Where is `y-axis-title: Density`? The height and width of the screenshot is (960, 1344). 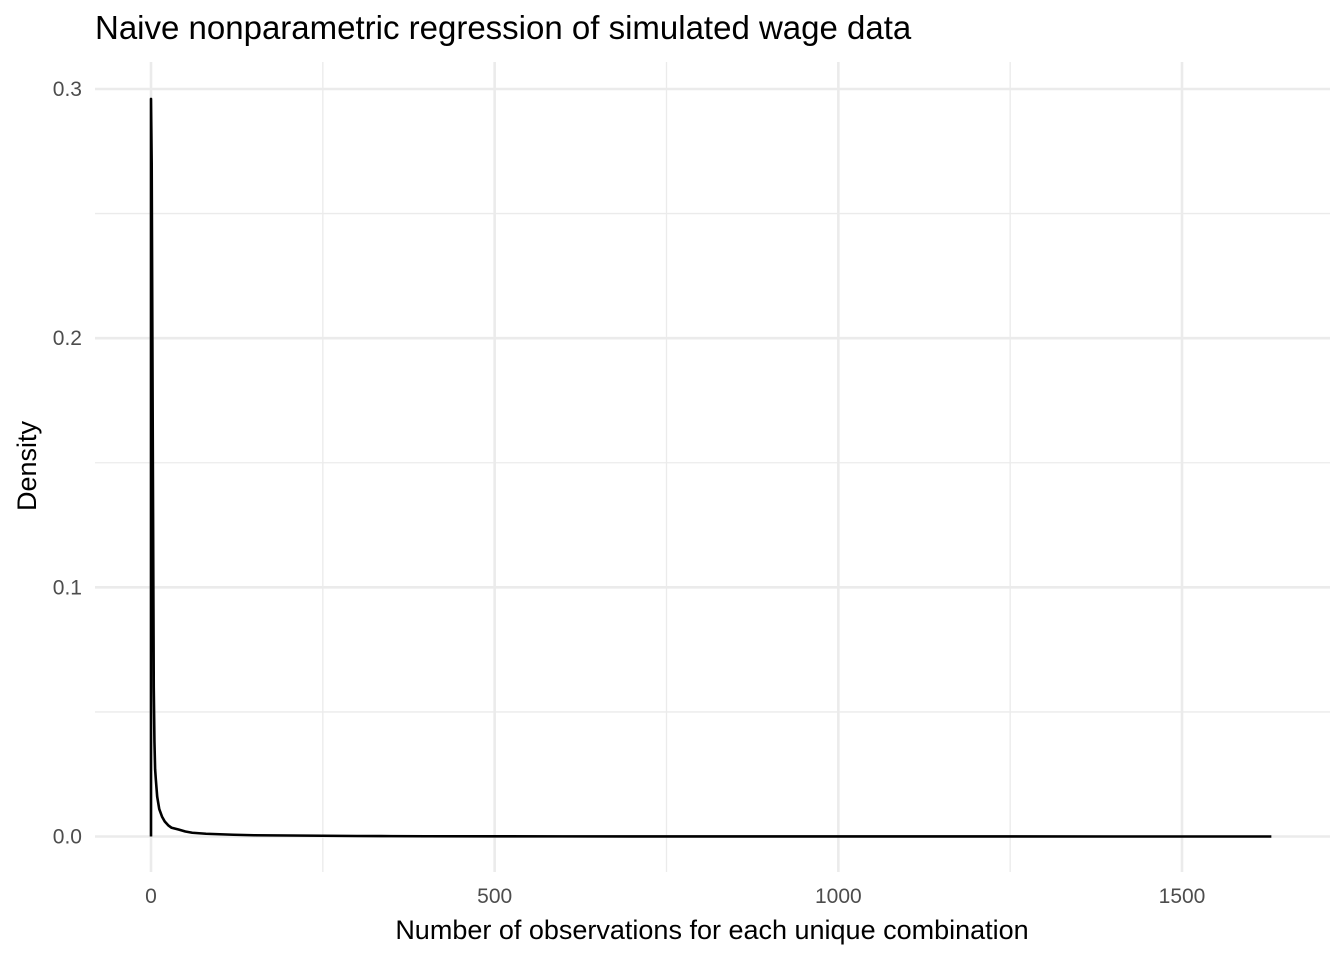
y-axis-title: Density is located at coordinates (27, 465).